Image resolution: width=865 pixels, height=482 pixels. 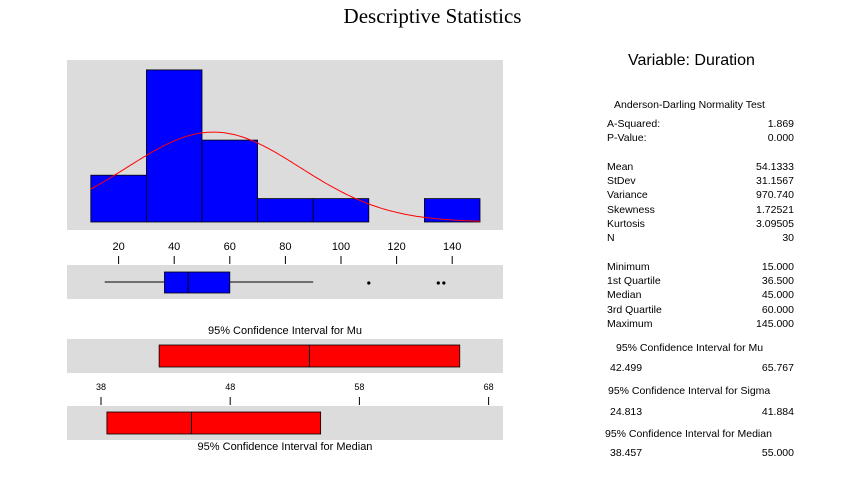 I want to click on histogram-tick-label: 80, so click(x=285, y=247).